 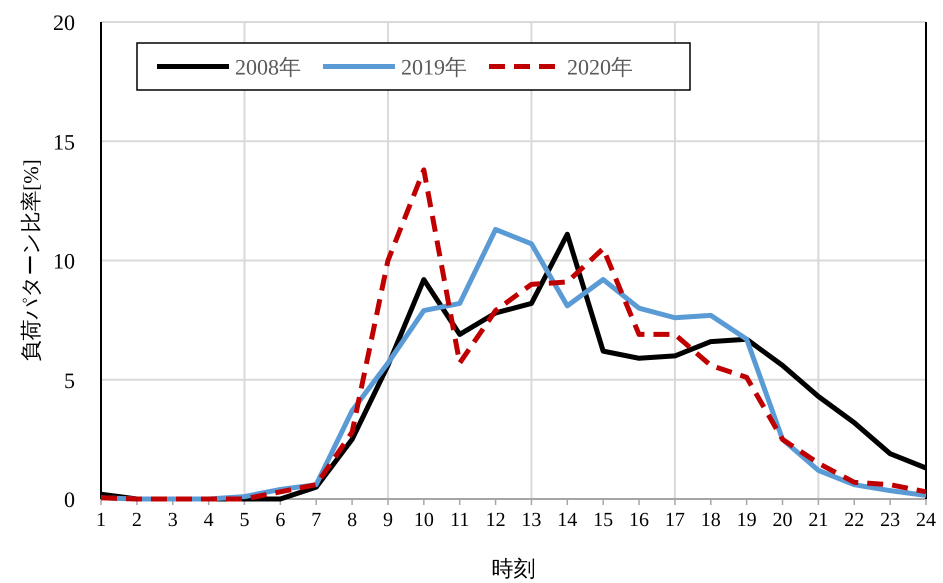 What do you see at coordinates (31, 260) in the screenshot?
I see `y-axis-title: 負荷パターン比率[%]` at bounding box center [31, 260].